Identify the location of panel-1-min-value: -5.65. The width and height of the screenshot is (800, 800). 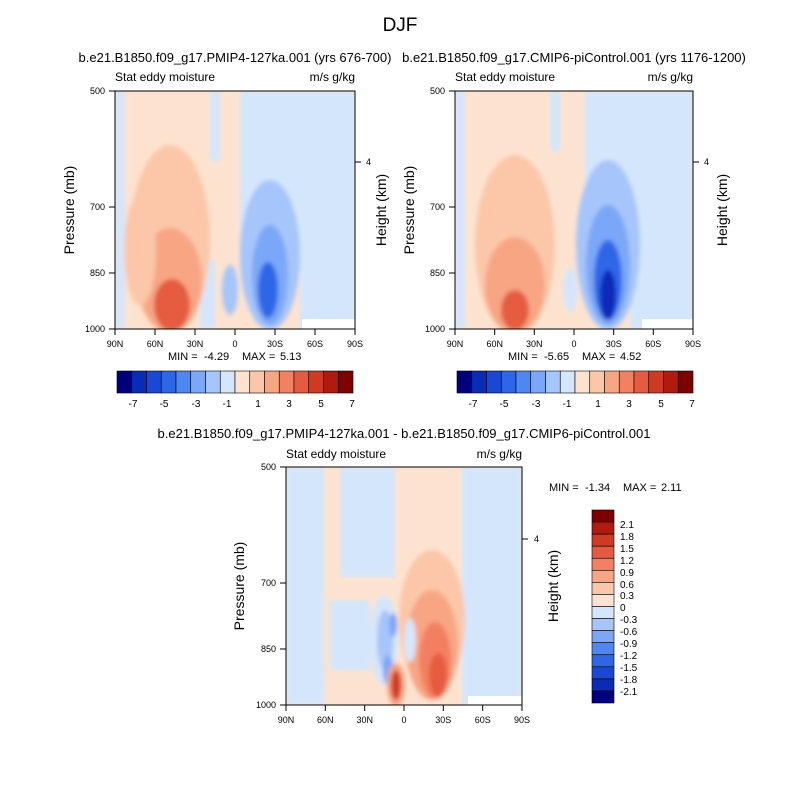
(556, 357).